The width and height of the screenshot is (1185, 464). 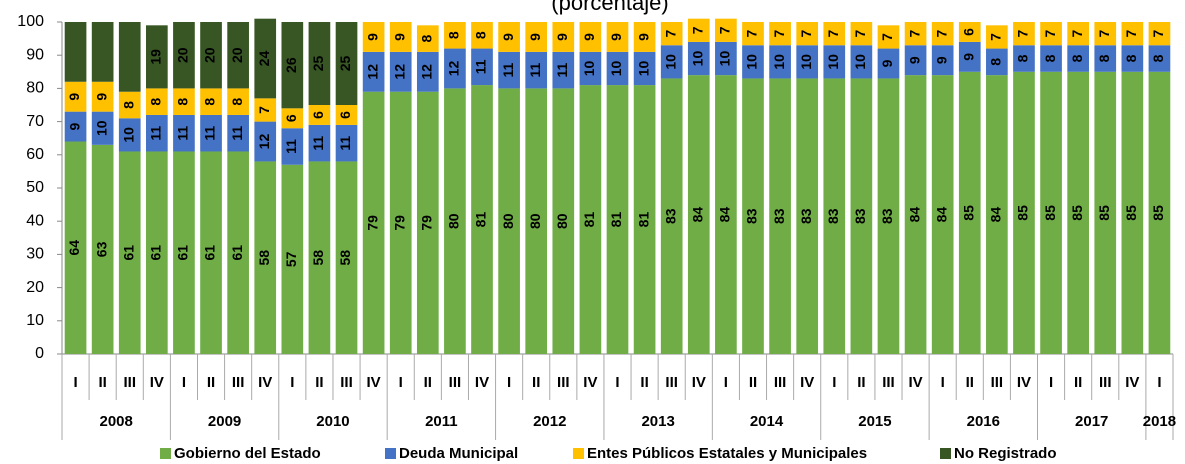 What do you see at coordinates (247, 453) in the screenshot?
I see `legend-label: Gobierno del Estado` at bounding box center [247, 453].